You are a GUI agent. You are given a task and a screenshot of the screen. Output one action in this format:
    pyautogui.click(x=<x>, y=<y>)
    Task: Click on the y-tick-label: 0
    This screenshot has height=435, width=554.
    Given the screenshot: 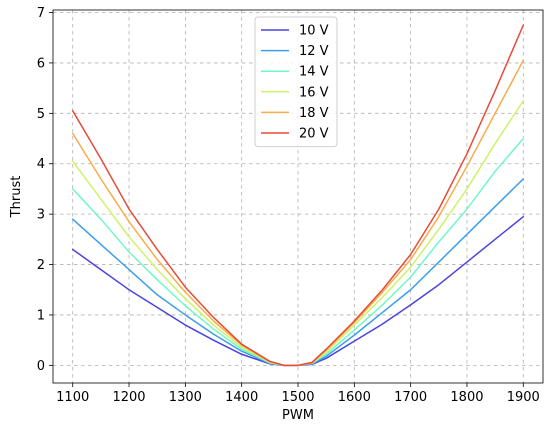 What is the action you would take?
    pyautogui.click(x=41, y=366)
    